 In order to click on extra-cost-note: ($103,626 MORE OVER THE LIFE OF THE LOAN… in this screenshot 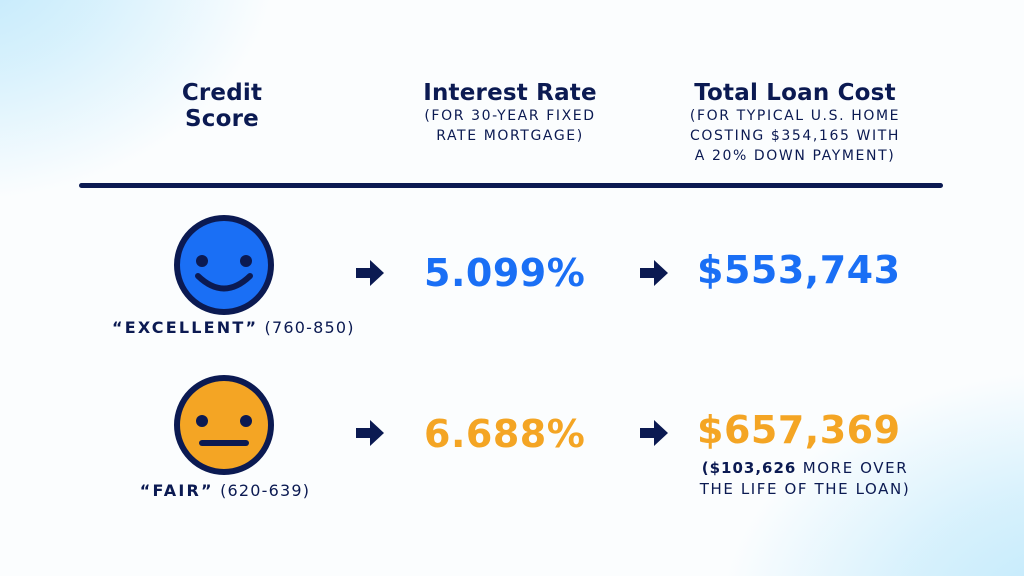, I will do `click(805, 479)`.